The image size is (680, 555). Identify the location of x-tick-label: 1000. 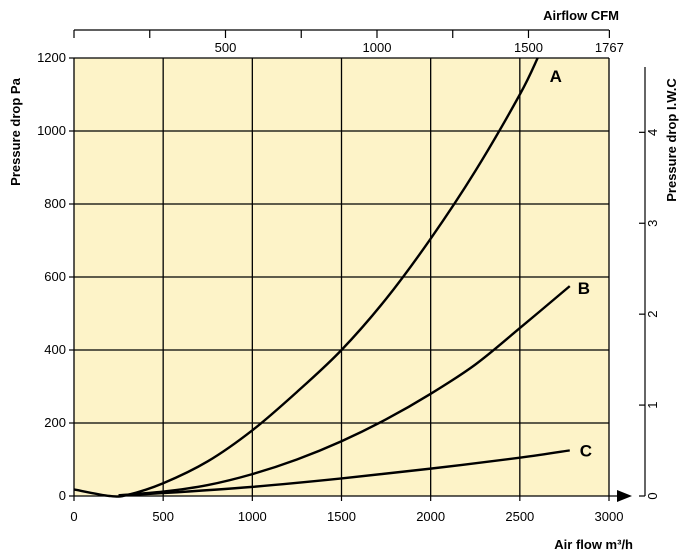
(252, 516).